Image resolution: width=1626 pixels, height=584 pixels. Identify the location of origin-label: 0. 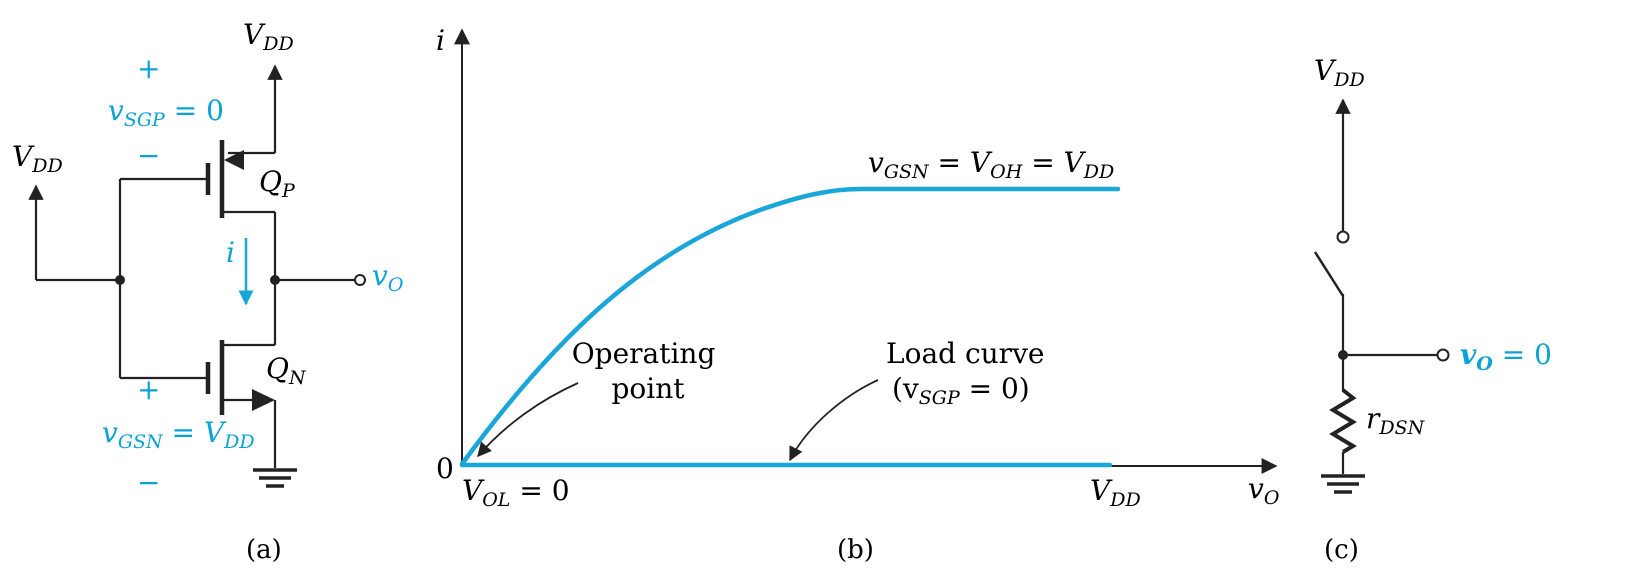
(445, 468).